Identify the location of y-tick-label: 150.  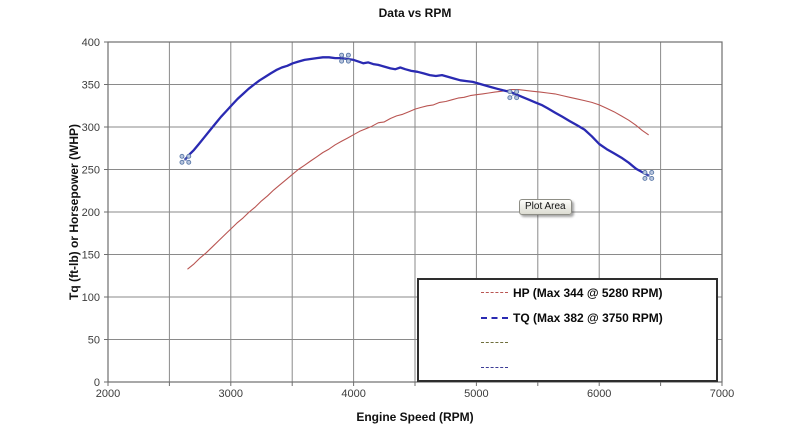
(91, 256).